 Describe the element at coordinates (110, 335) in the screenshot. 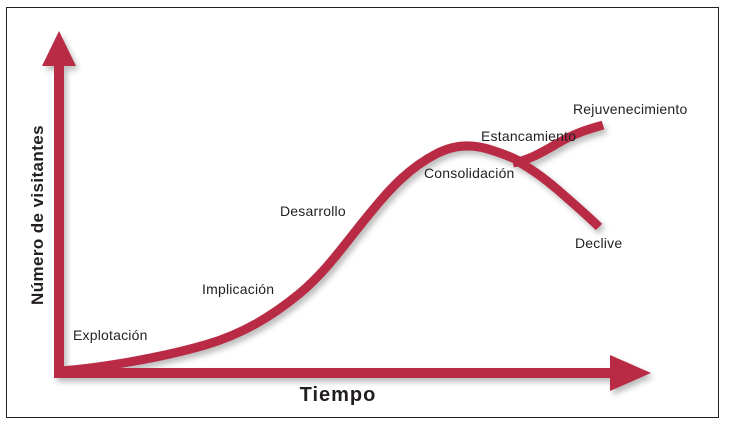

I see `stage-label-explotacion: Explotación` at that location.